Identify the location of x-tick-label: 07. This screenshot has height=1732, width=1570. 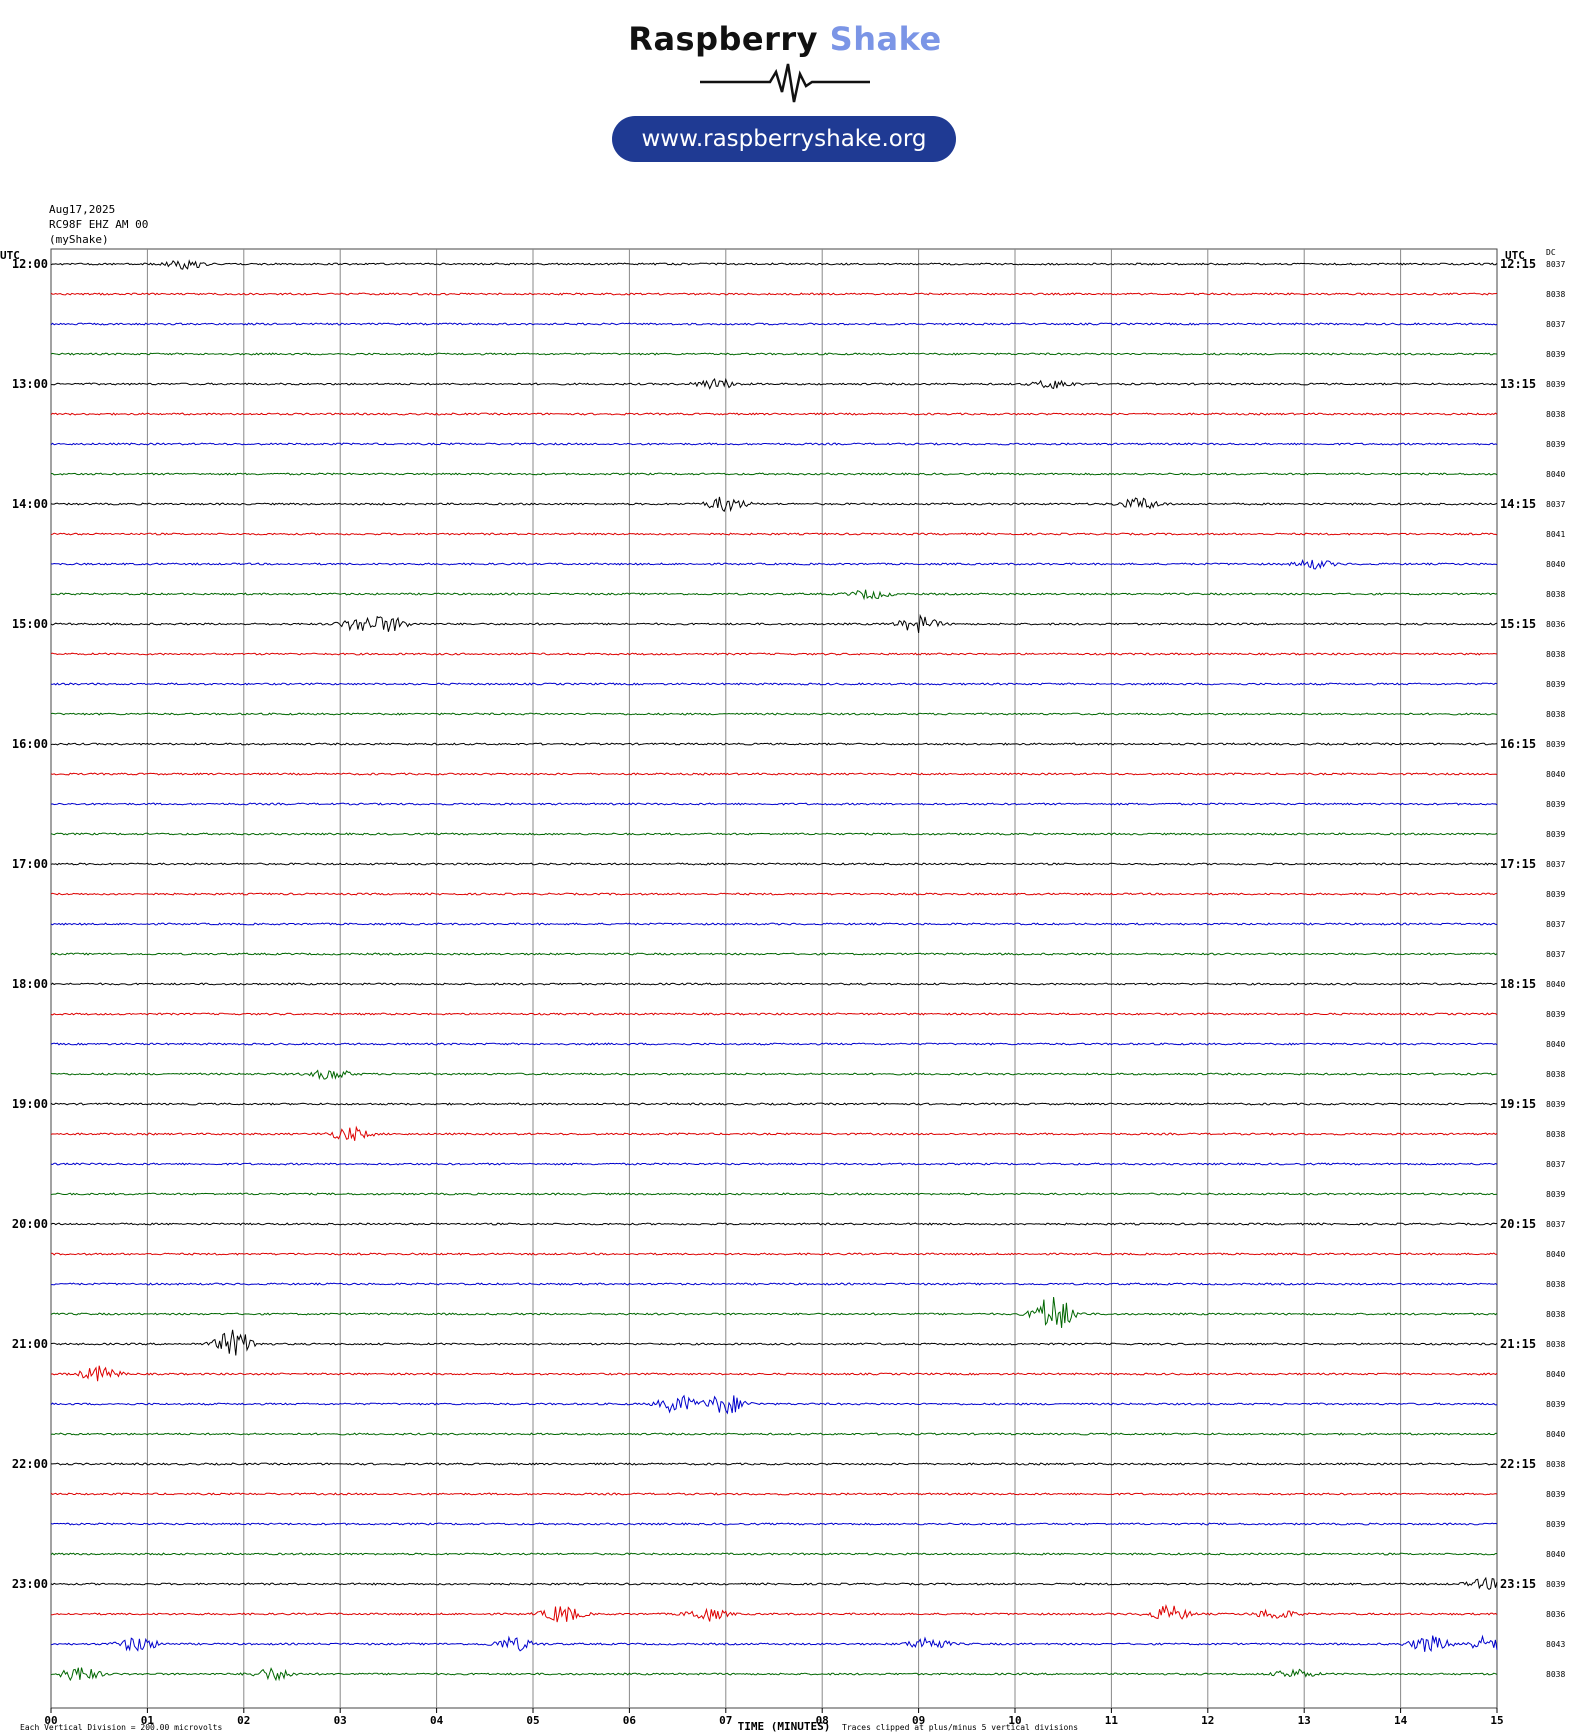
(725, 1720).